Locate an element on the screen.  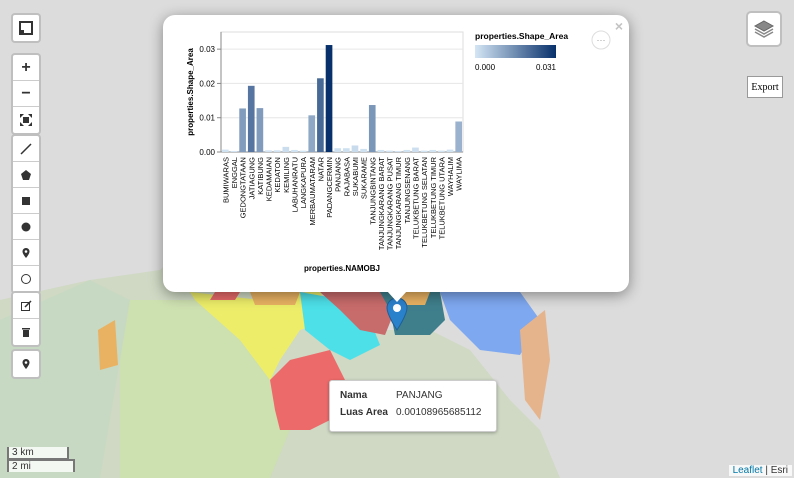
x-tick-label: PADANGCERMIN is located at coordinates (329, 187).